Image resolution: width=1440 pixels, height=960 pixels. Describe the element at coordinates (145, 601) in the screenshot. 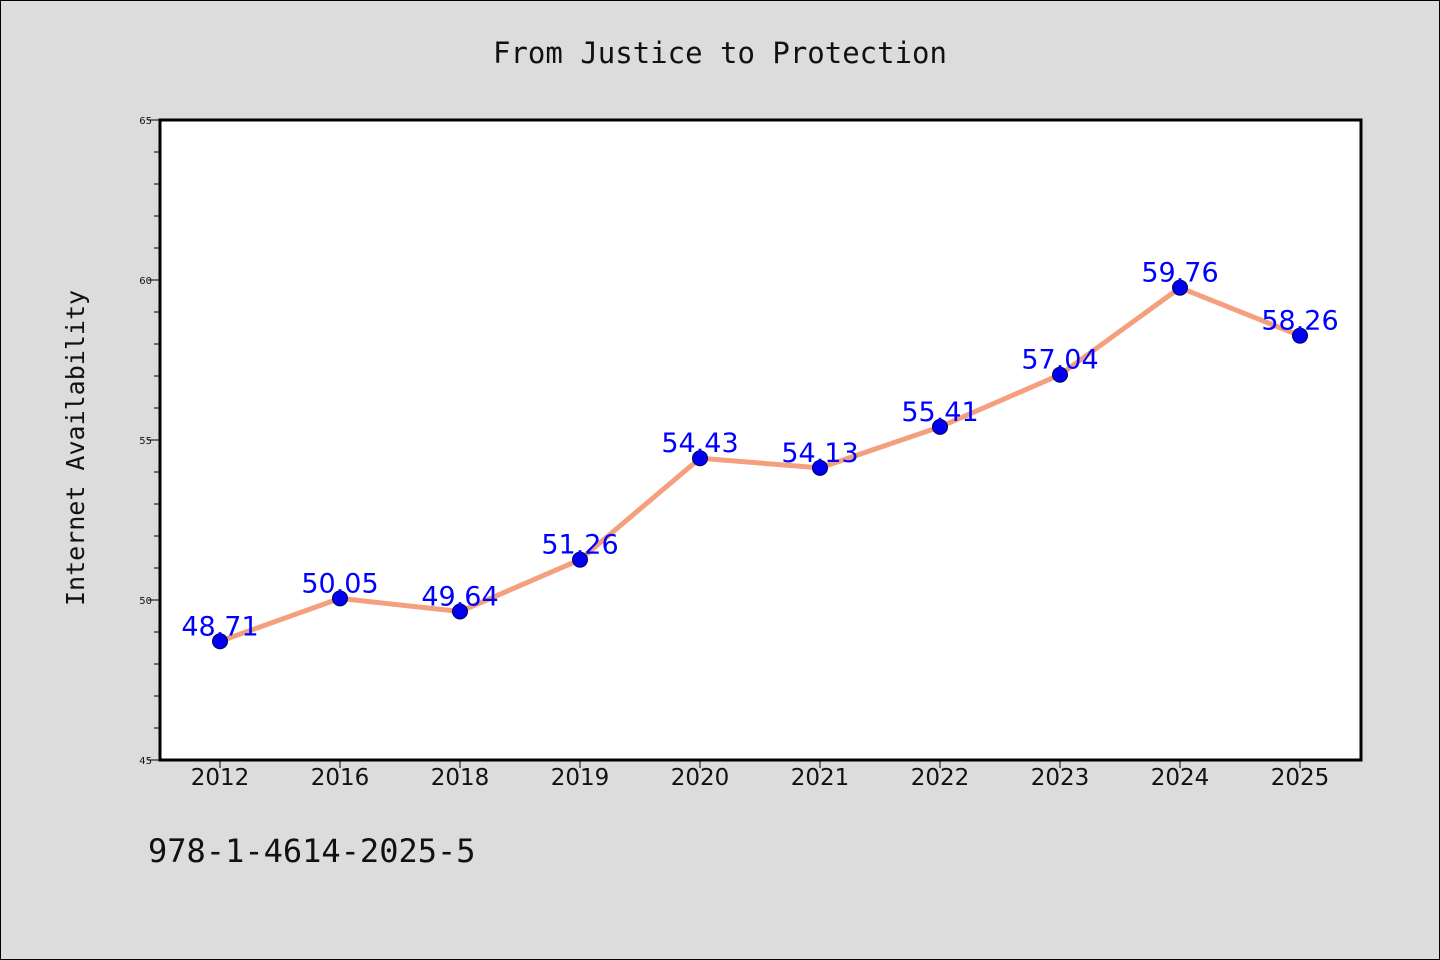

I see `y-tick-label: 50` at that location.